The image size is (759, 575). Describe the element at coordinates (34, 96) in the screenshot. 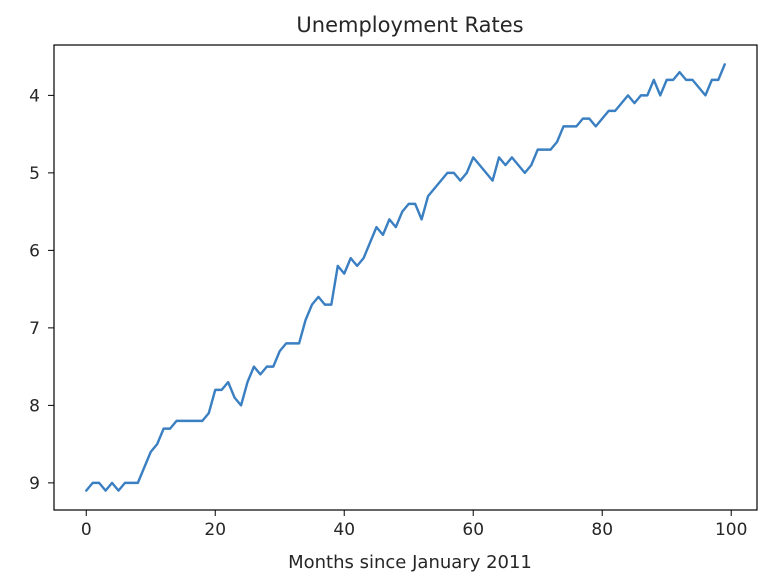

I see `y-tick-label: 4` at that location.